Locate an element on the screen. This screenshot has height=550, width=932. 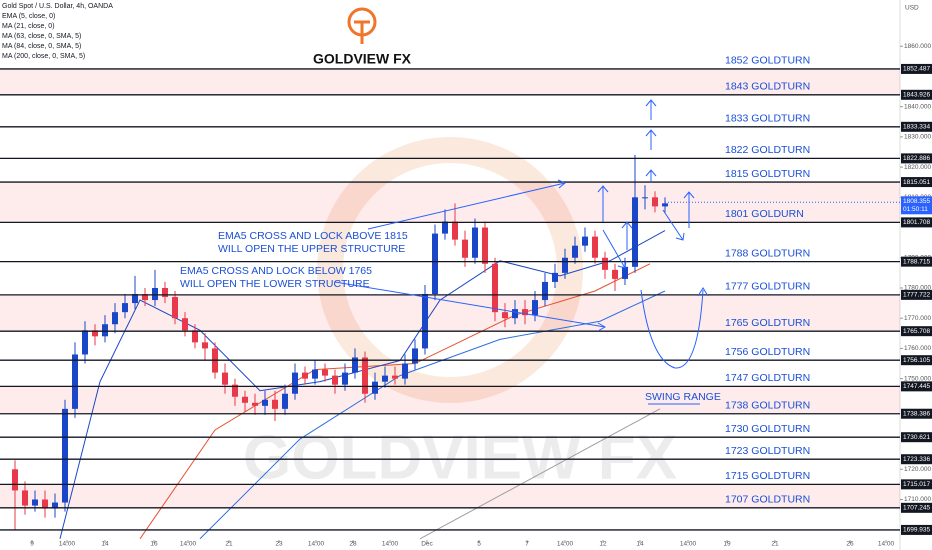
price-label: 1715.017 is located at coordinates (916, 484).